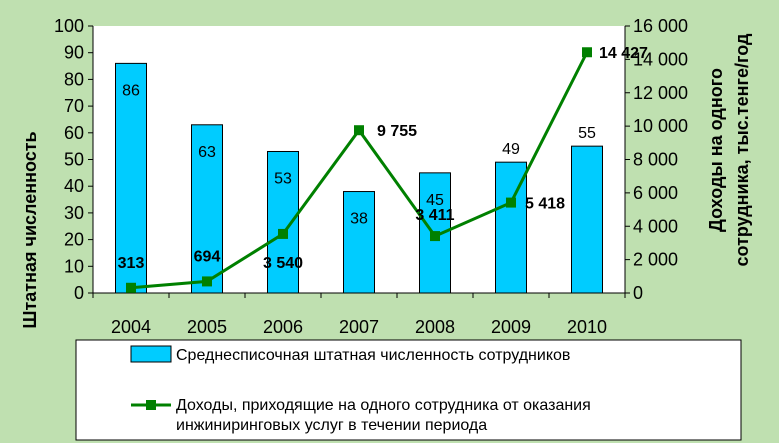 The width and height of the screenshot is (779, 443). I want to click on x-tick-label: 2010, so click(587, 327).